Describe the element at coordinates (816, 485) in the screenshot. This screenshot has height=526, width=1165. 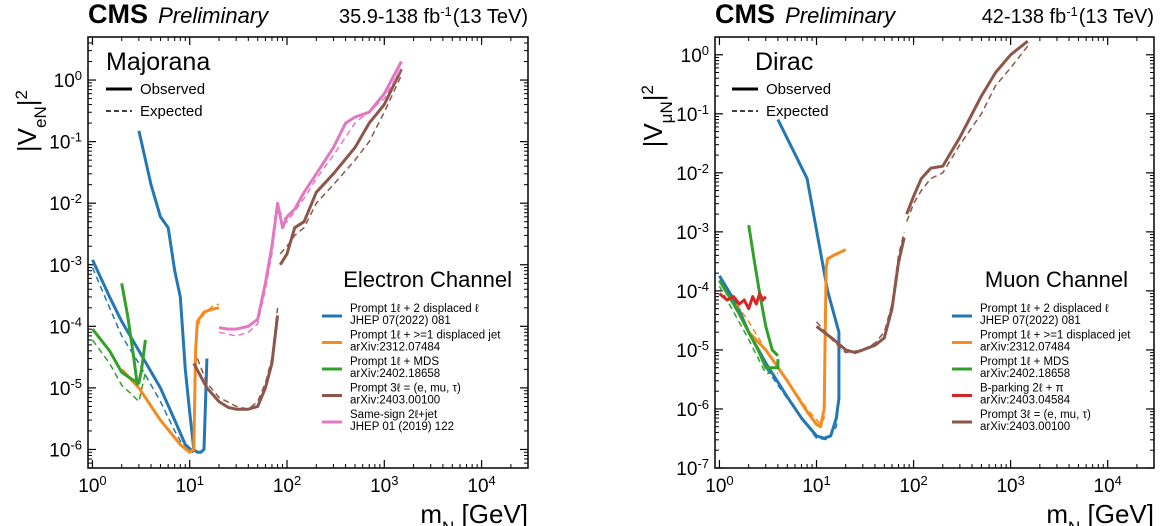
I see `x-tick-label: 10¹` at that location.